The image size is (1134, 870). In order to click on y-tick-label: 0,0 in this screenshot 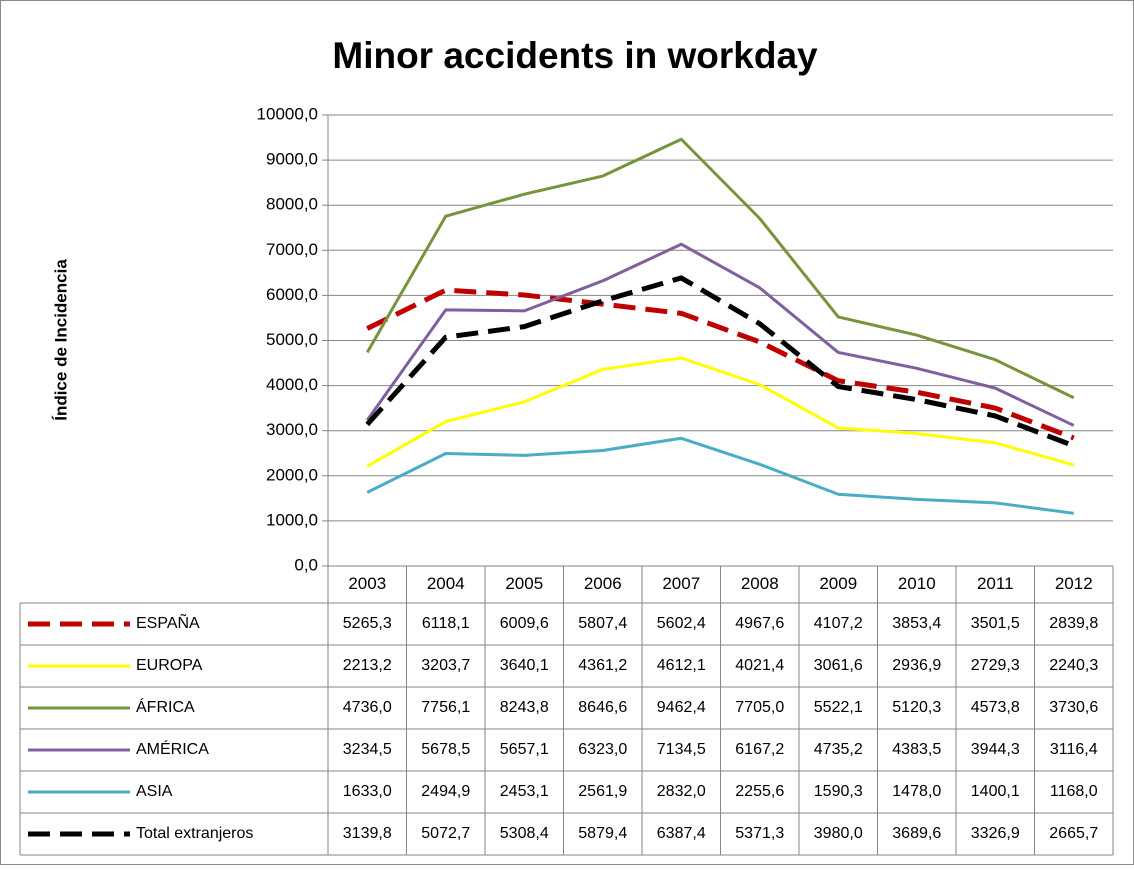, I will do `click(306, 564)`.